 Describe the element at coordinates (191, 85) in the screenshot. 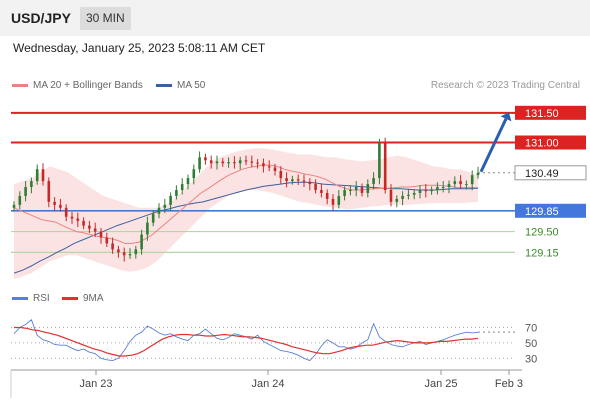

I see `legend-ma50-label: MA 50` at that location.